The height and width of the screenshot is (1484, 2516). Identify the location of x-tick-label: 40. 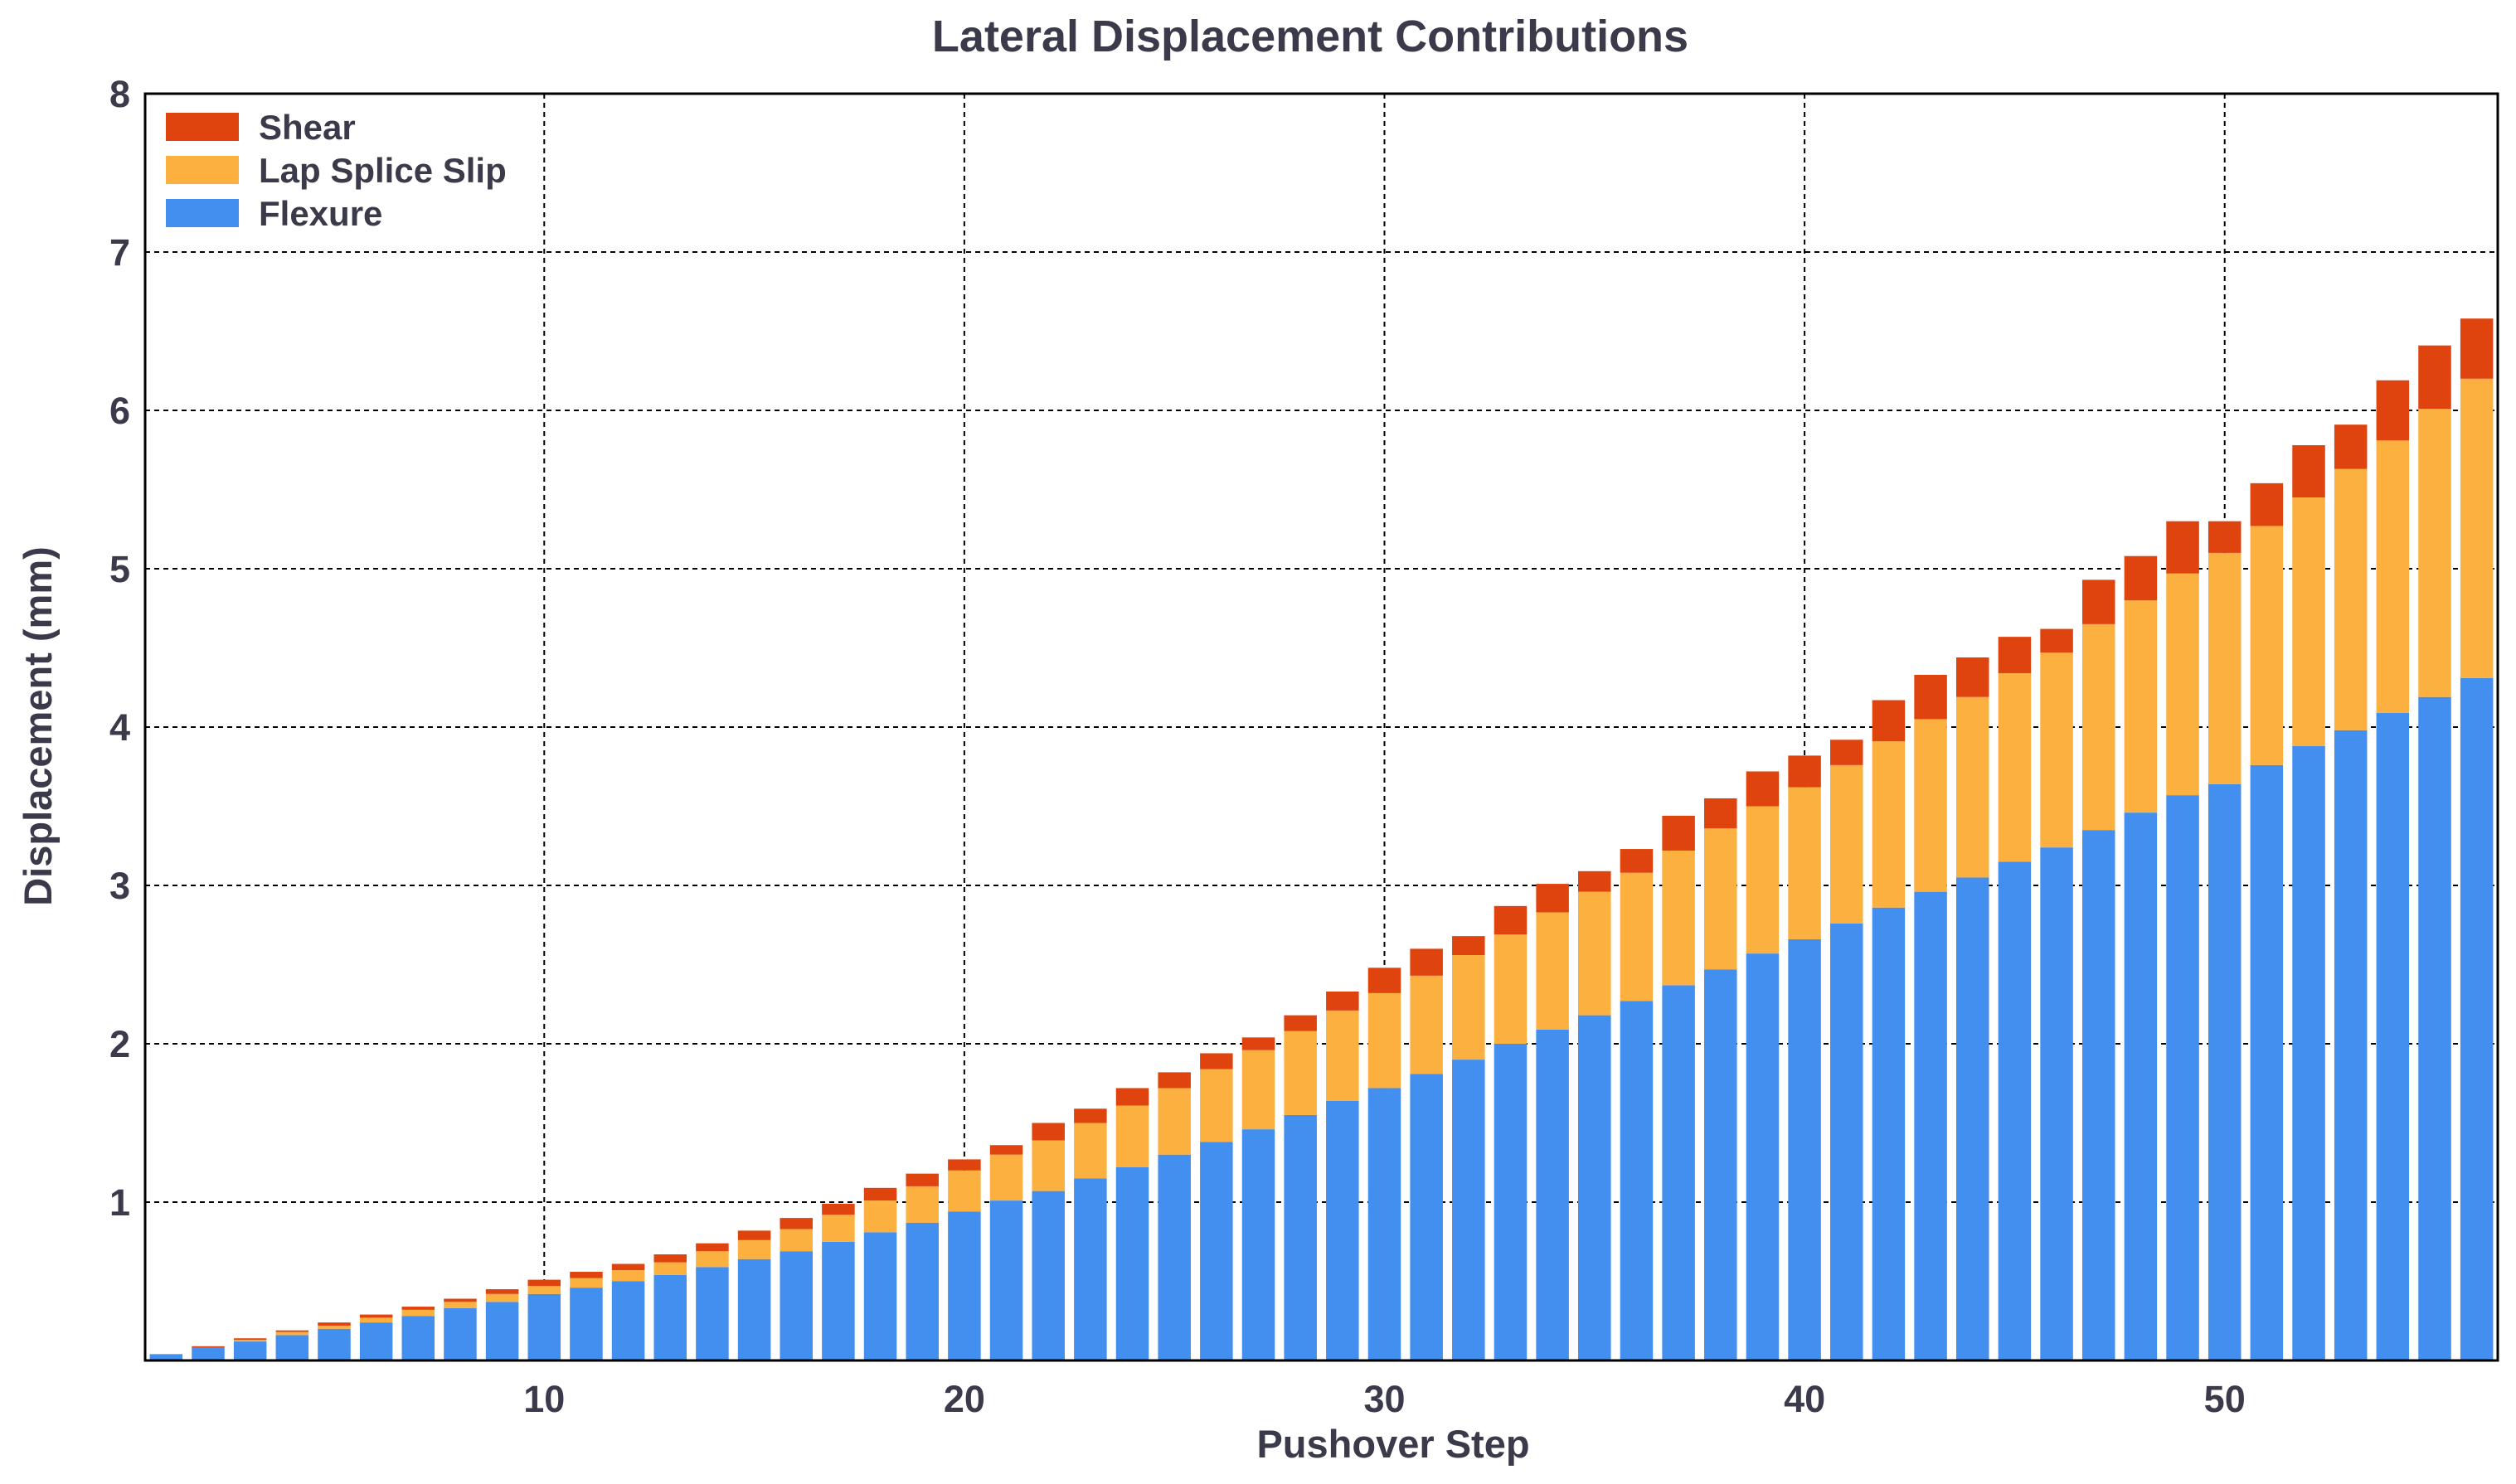
(1804, 1399).